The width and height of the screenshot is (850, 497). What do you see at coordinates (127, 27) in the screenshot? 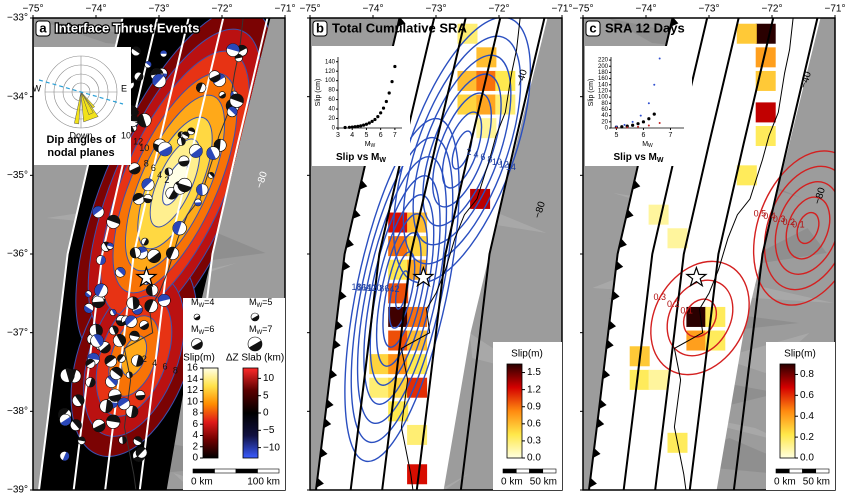
I see `panel-title: Interface Thrust Events` at bounding box center [127, 27].